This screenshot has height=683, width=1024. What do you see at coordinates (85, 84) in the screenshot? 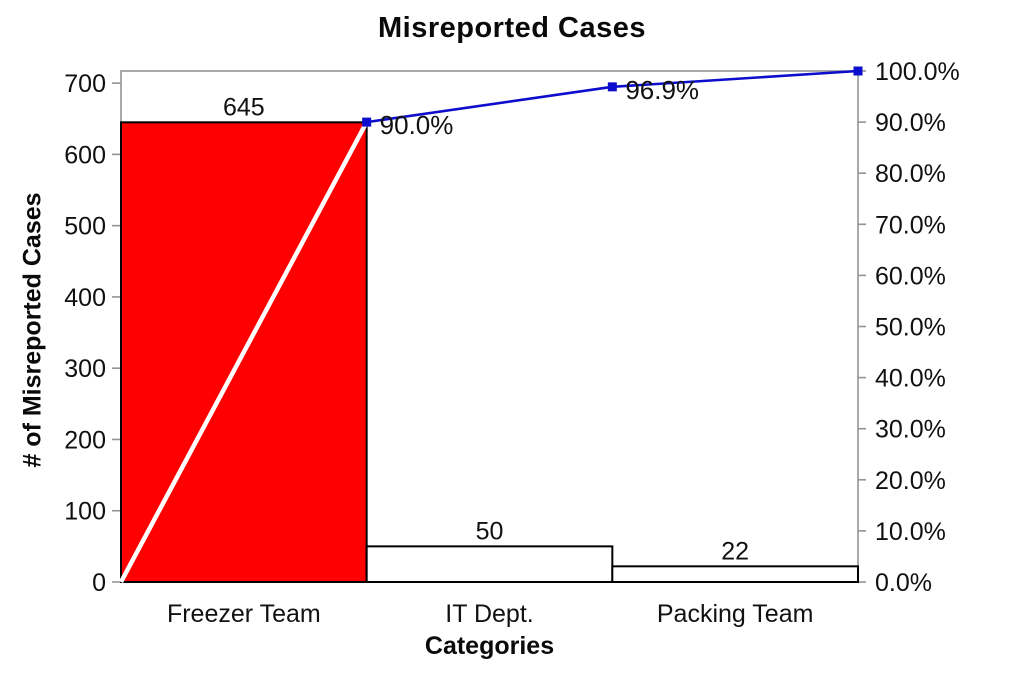
I see `left-axis-tick-label: 700` at bounding box center [85, 84].